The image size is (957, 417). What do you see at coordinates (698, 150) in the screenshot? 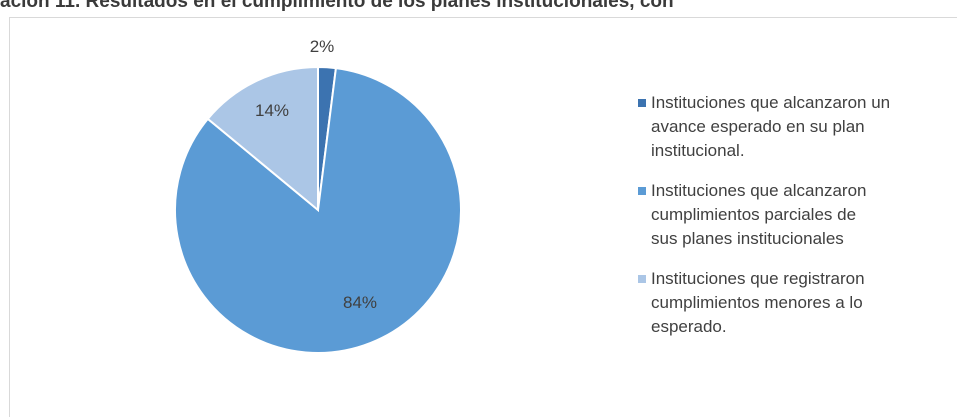
I see `legend-label: institucional.` at bounding box center [698, 150].